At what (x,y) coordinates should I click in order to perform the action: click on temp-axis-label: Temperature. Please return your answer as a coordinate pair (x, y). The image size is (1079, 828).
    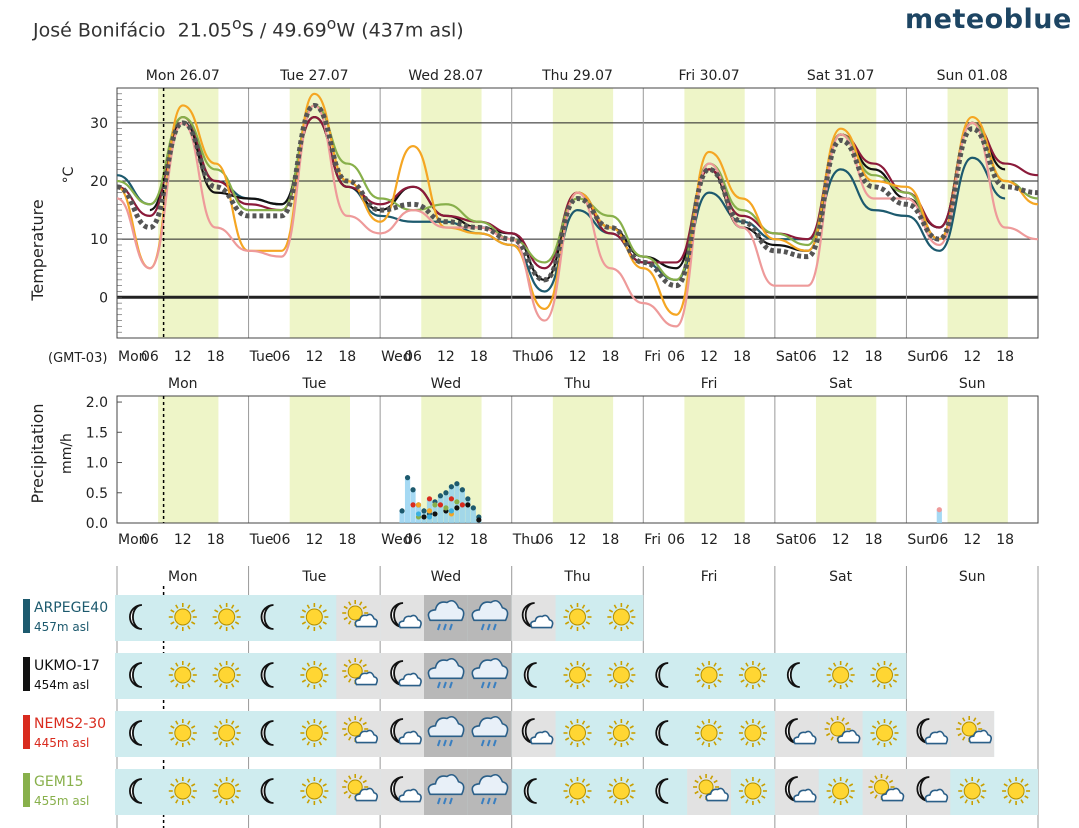
    Looking at the image, I should click on (37, 250).